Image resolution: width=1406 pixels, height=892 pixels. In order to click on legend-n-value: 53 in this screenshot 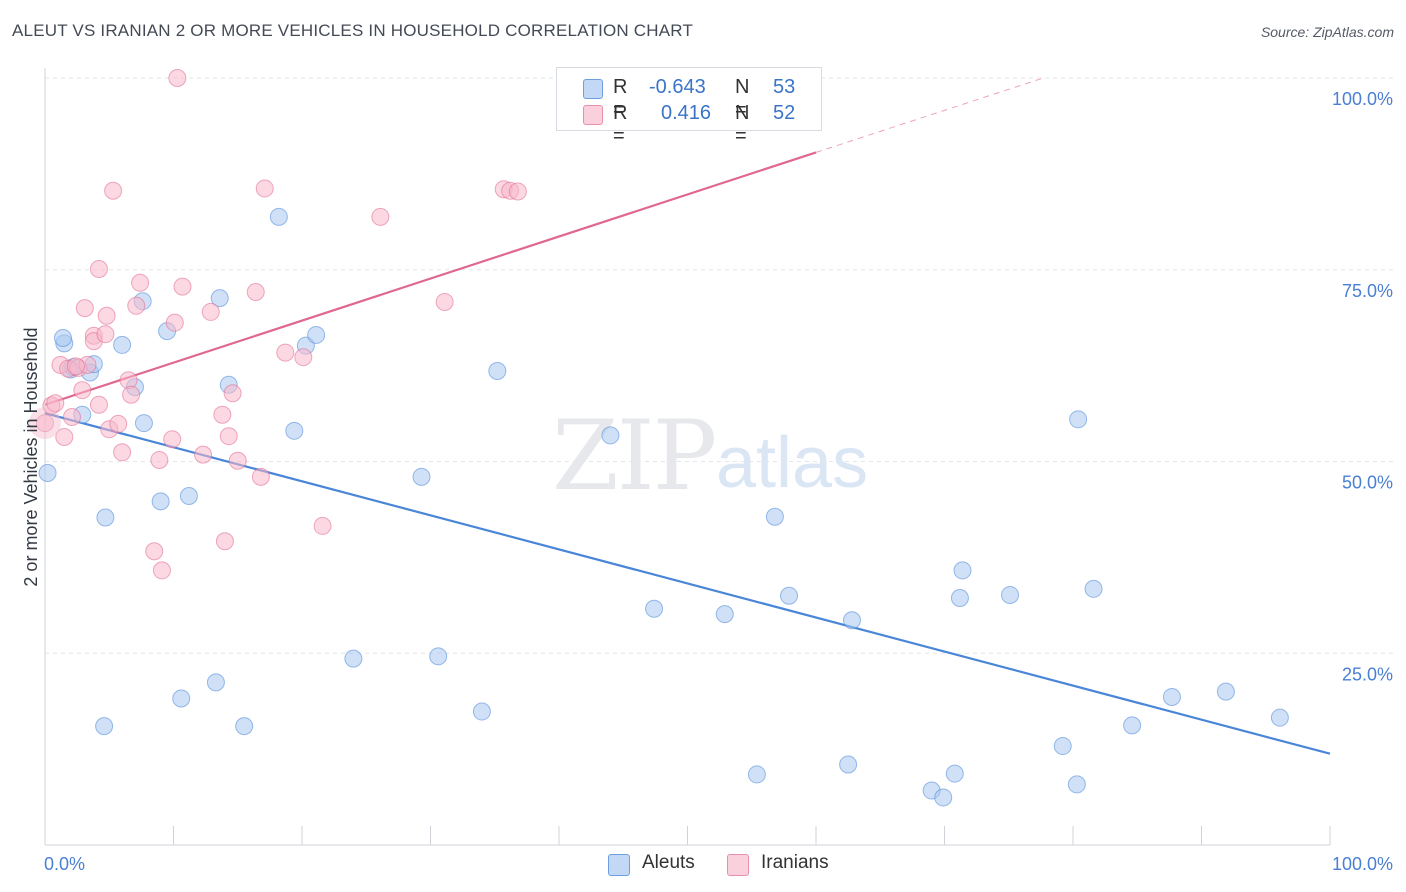, I will do `click(784, 87)`.